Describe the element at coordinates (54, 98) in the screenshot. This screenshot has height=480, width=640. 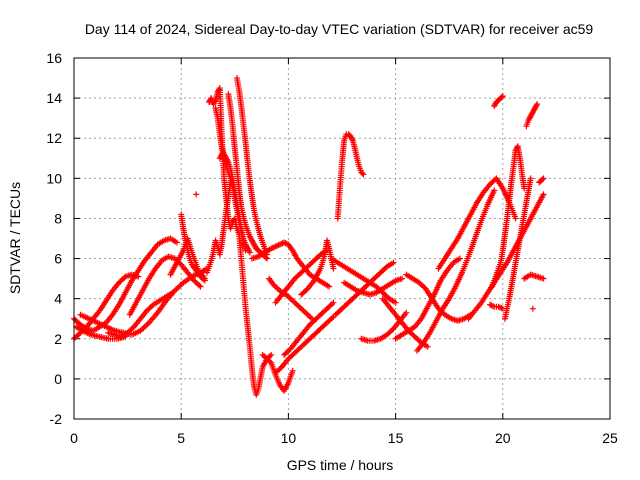
I see `y-tick-label: 14` at that location.